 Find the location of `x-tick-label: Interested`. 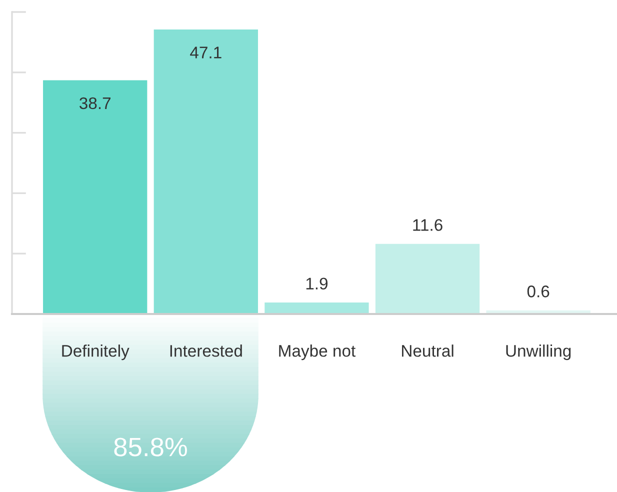

x-tick-label: Interested is located at coordinates (206, 350).